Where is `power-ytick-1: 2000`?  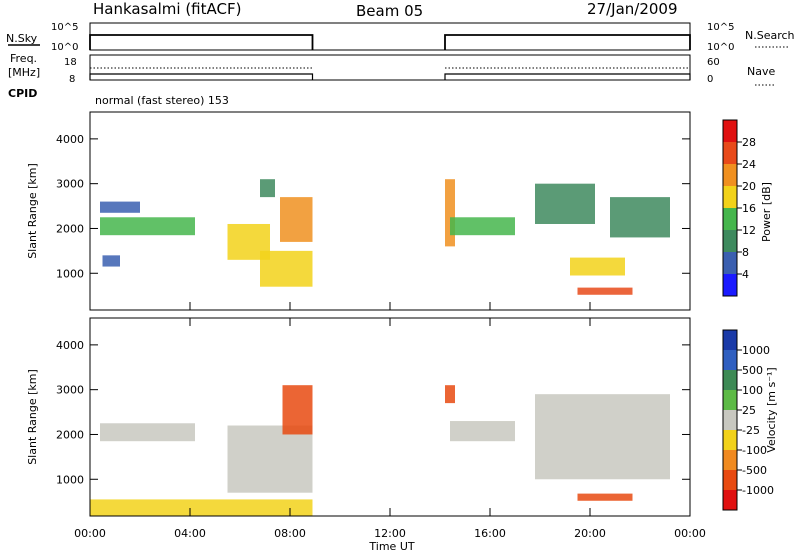
power-ytick-1: 2000 is located at coordinates (70, 228).